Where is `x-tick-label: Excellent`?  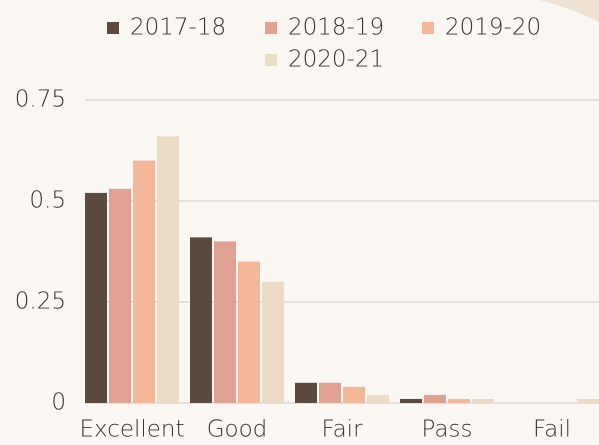
x-tick-label: Excellent is located at coordinates (131, 430).